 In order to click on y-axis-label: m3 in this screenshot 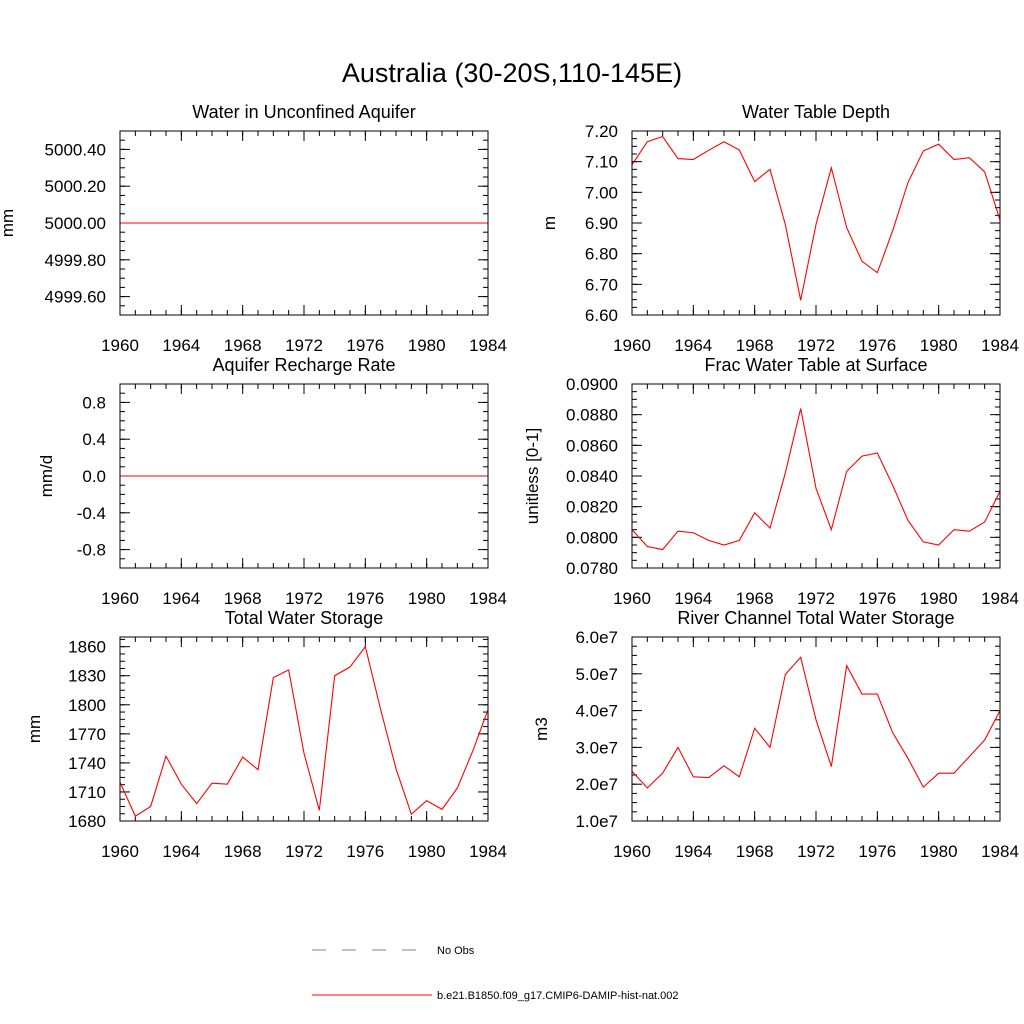, I will do `click(541, 729)`.